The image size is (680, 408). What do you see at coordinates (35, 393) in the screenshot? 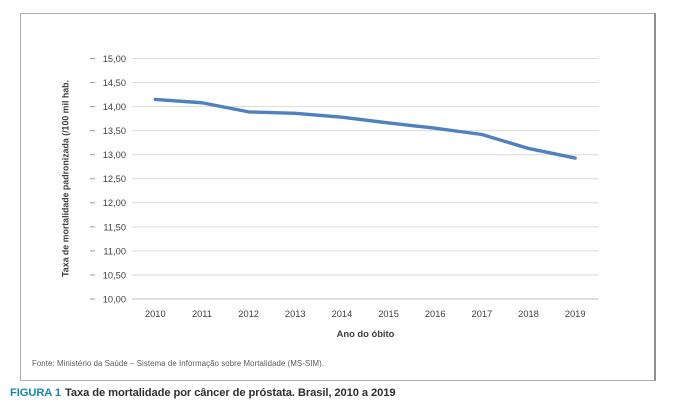
I see `figure-caption-label: FIGURA 1` at bounding box center [35, 393].